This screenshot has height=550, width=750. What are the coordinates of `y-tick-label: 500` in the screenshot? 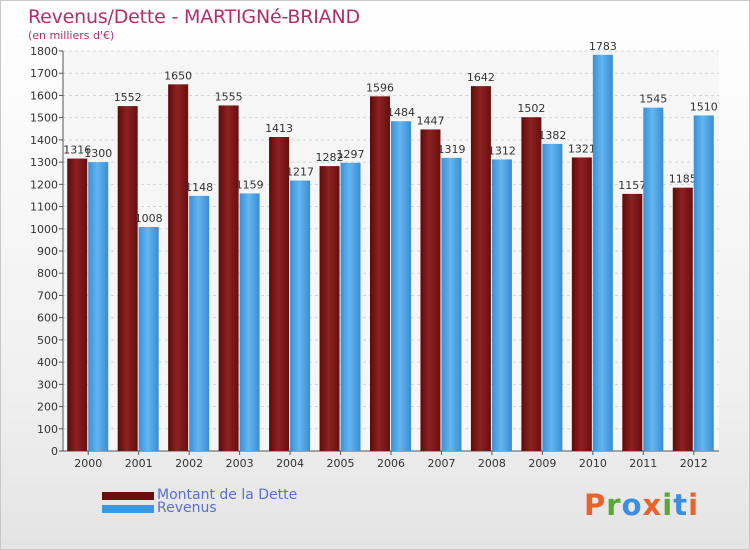 It's located at (47, 340).